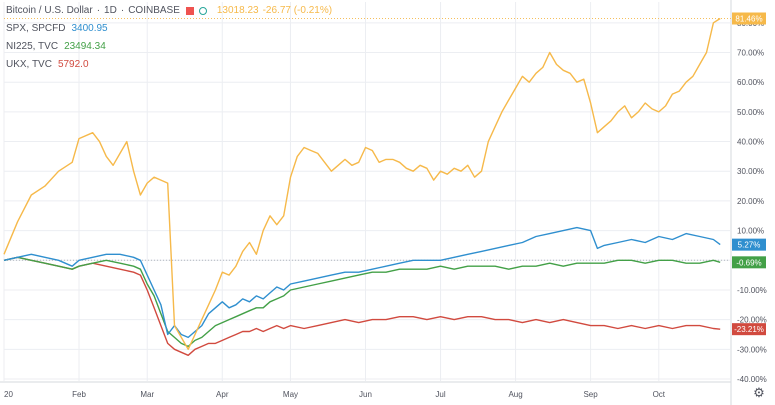 This screenshot has width=775, height=405. Describe the element at coordinates (49, 10) in the screenshot. I see `main-symbol: Bitcoin / U.S. Dollar` at that location.